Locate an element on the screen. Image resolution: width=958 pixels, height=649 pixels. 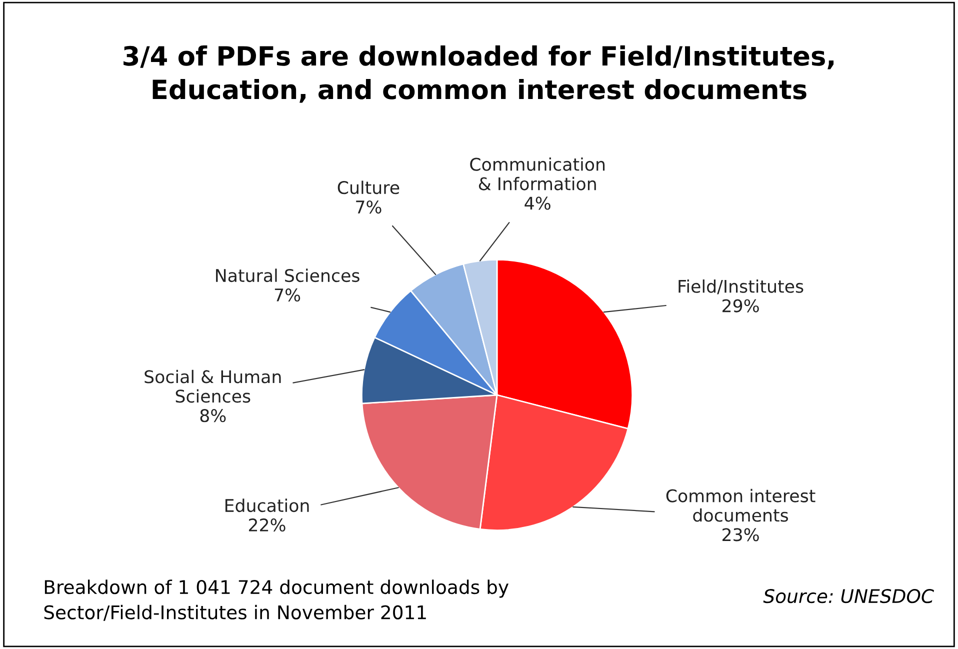
slice-label: Field/Institutes is located at coordinates (741, 286).